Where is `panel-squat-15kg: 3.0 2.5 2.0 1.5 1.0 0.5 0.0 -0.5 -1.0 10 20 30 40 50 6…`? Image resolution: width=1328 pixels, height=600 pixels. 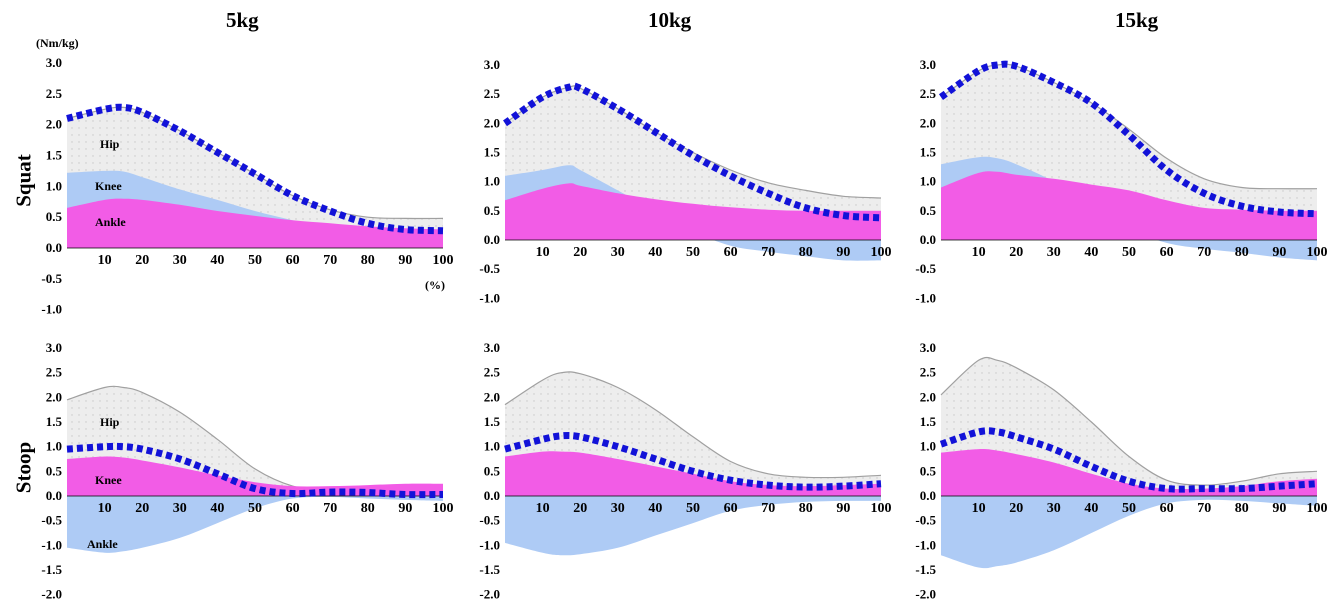 panel-squat-15kg: 3.0 2.5 2.0 1.5 1.0 0.5 0.0 -0.5 -1.0 10 20 30 40 50 6… is located at coordinates (1121, 181).